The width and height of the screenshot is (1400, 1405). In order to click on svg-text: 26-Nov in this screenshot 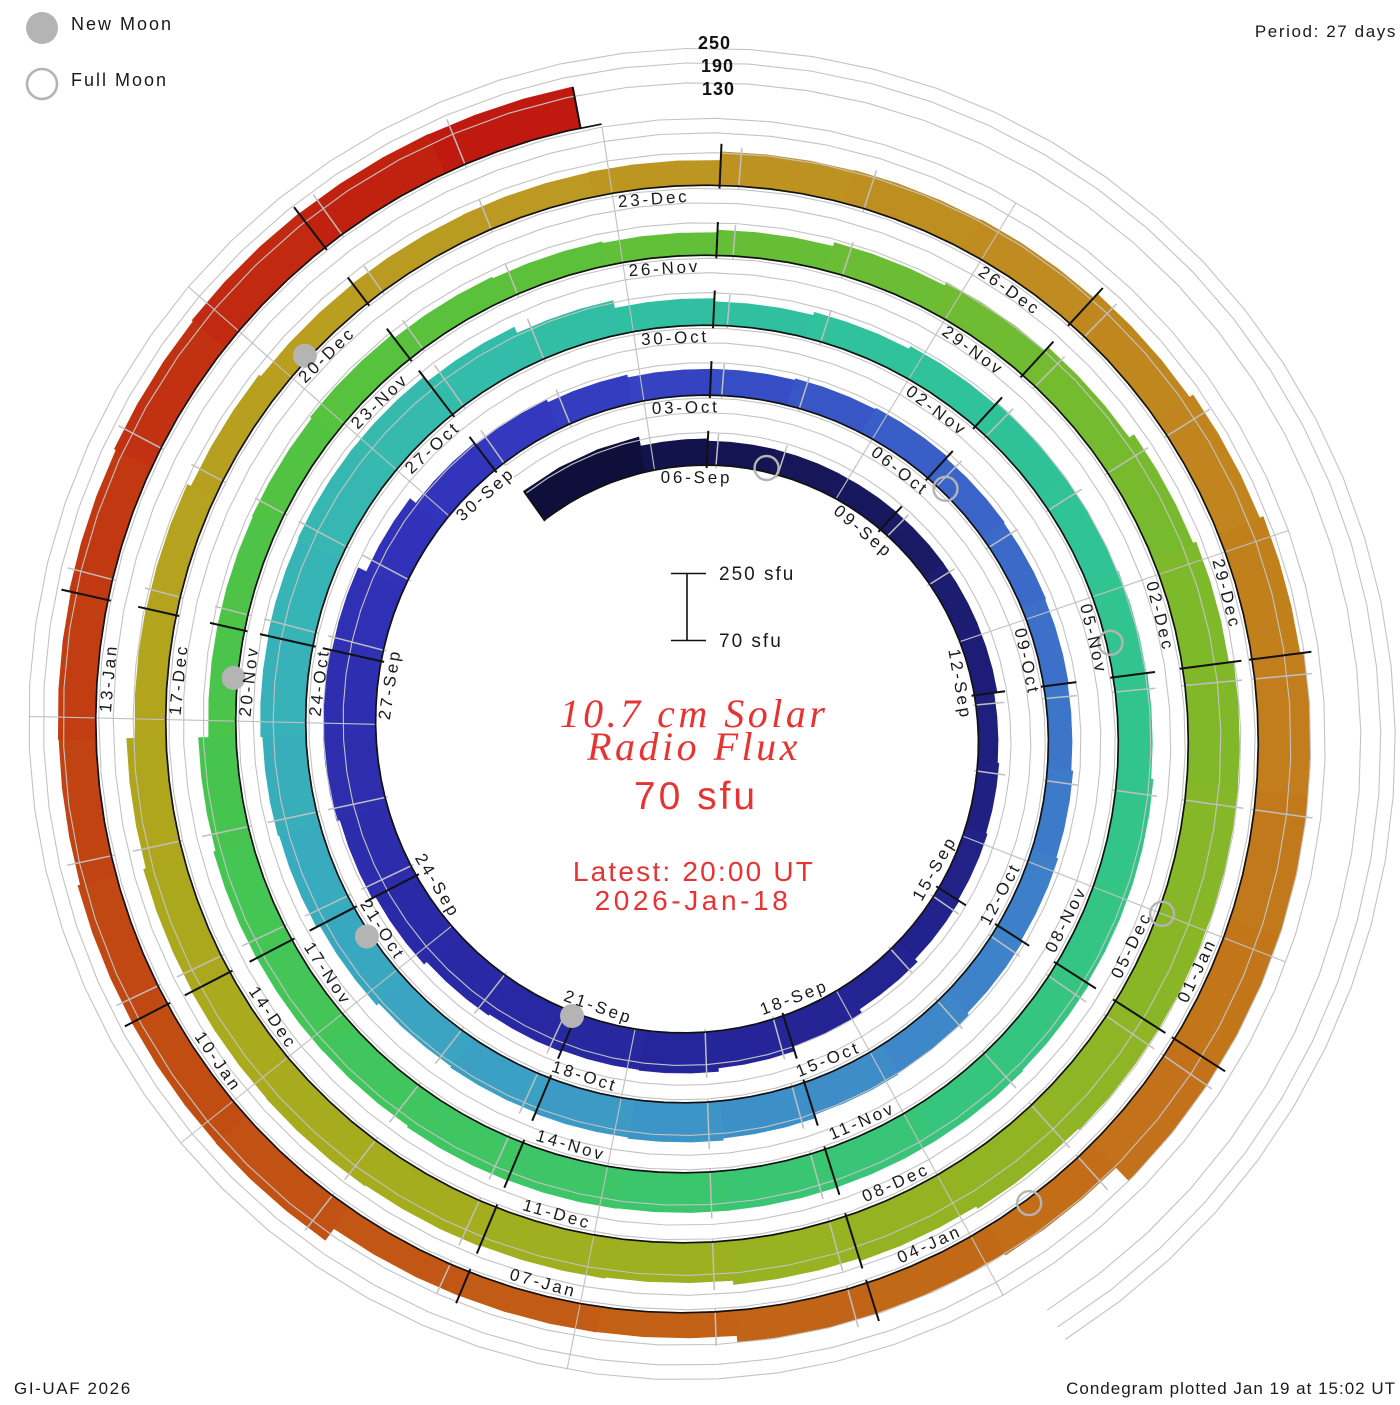, I will do `click(664, 269)`.